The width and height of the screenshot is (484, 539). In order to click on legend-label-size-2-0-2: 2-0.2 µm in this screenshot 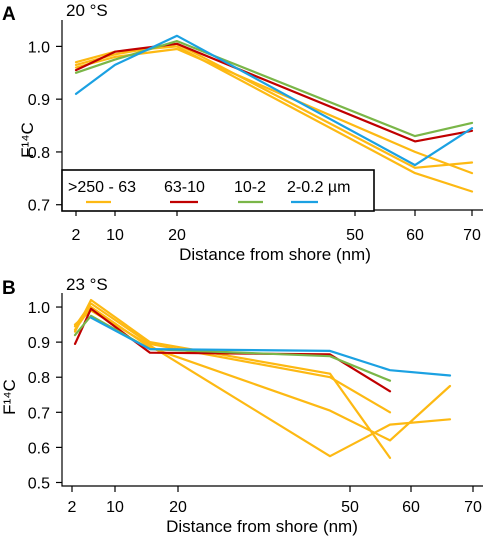, I will do `click(318, 187)`.